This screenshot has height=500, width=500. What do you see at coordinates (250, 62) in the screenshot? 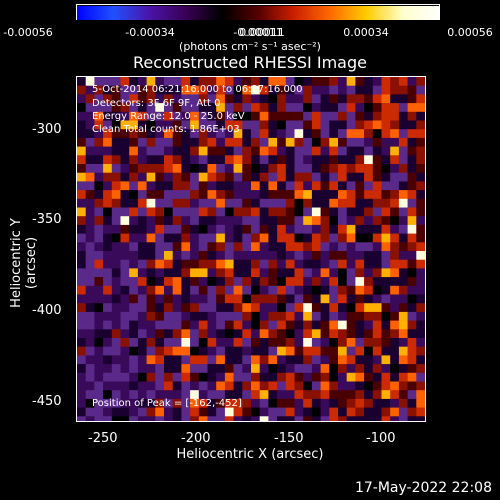
I see `image-title: Reconstructed RHESSI Image` at bounding box center [250, 62].